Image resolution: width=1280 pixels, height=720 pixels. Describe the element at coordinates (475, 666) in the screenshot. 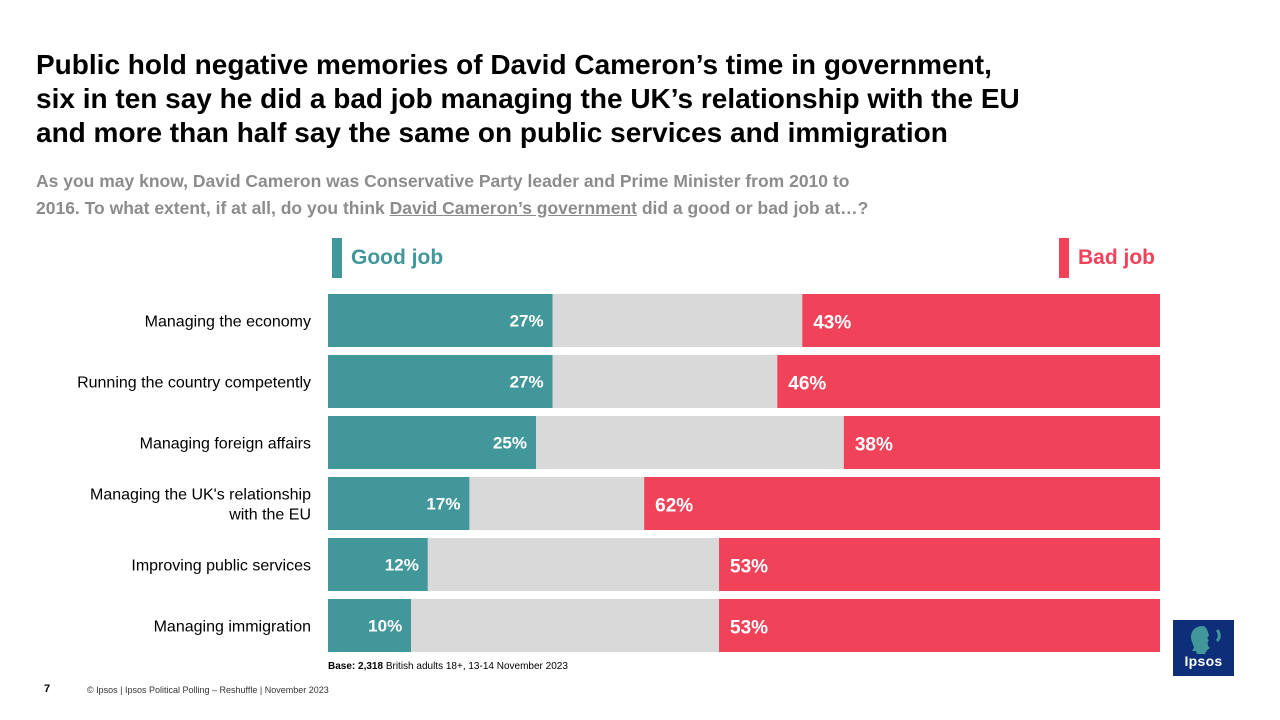

I see `base-text: British adults 18+, 13-14 November 2023` at that location.